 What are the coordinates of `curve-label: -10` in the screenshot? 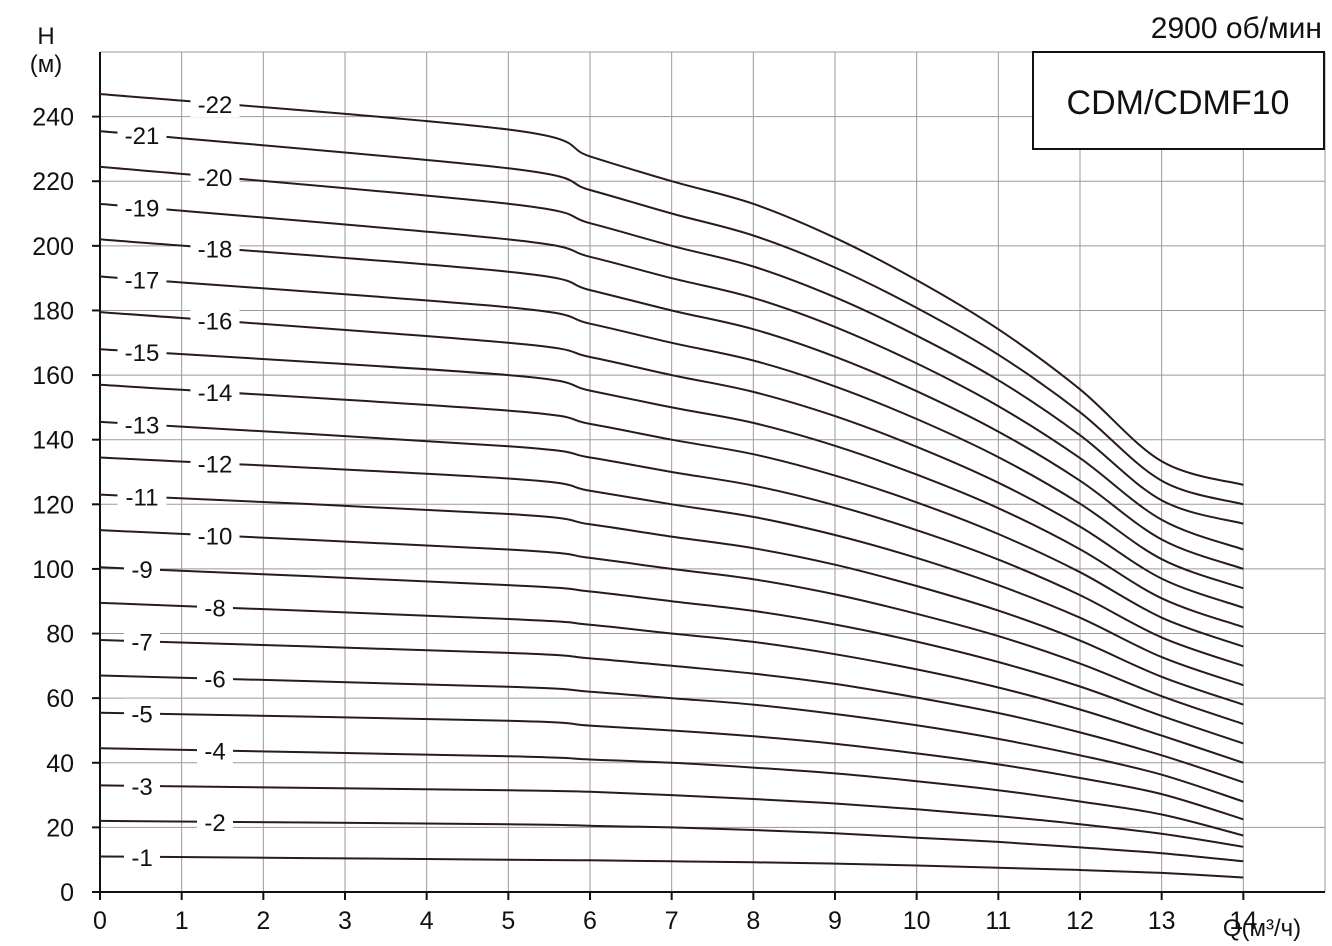 It's located at (215, 537).